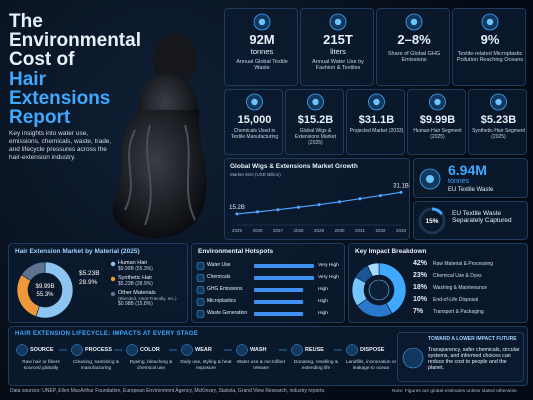 The width and height of the screenshot is (533, 400). I want to click on stage-name: WASH, so click(258, 350).